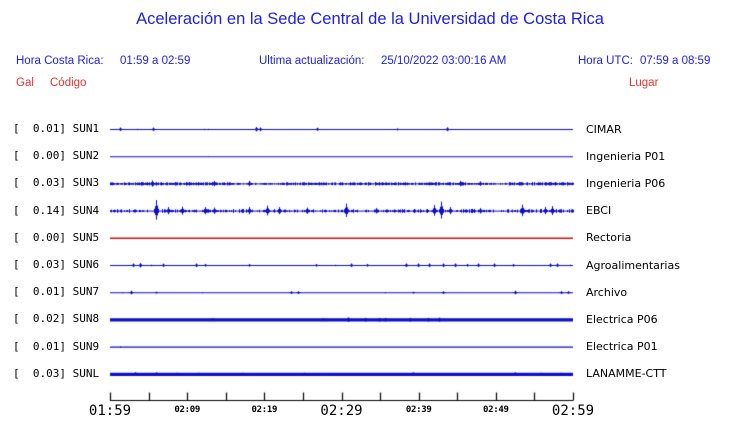  What do you see at coordinates (56, 264) in the screenshot?
I see `trace-label-SUN6: [ 0.03] SUN6` at bounding box center [56, 264].